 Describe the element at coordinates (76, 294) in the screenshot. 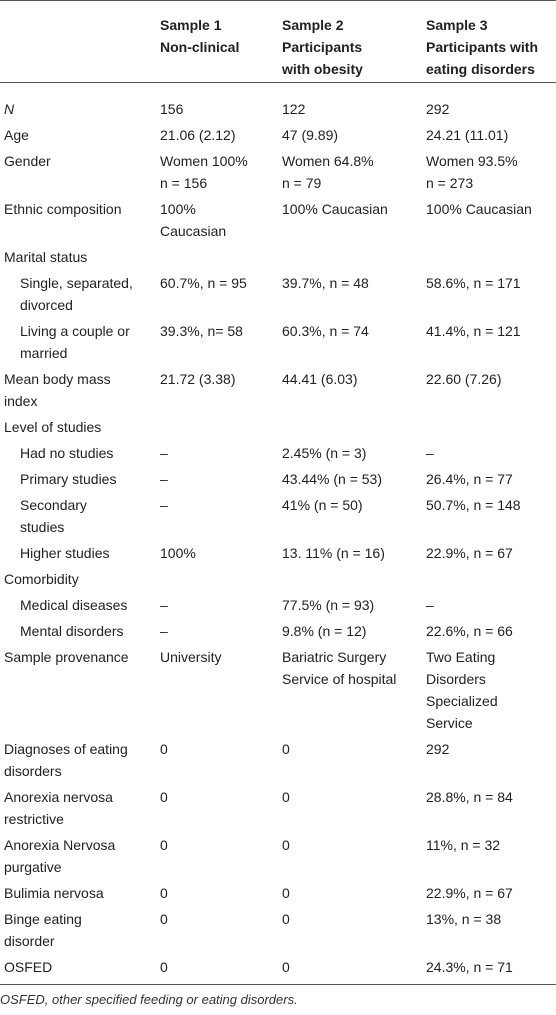

I see `row-label: Single, separated, divorced` at that location.